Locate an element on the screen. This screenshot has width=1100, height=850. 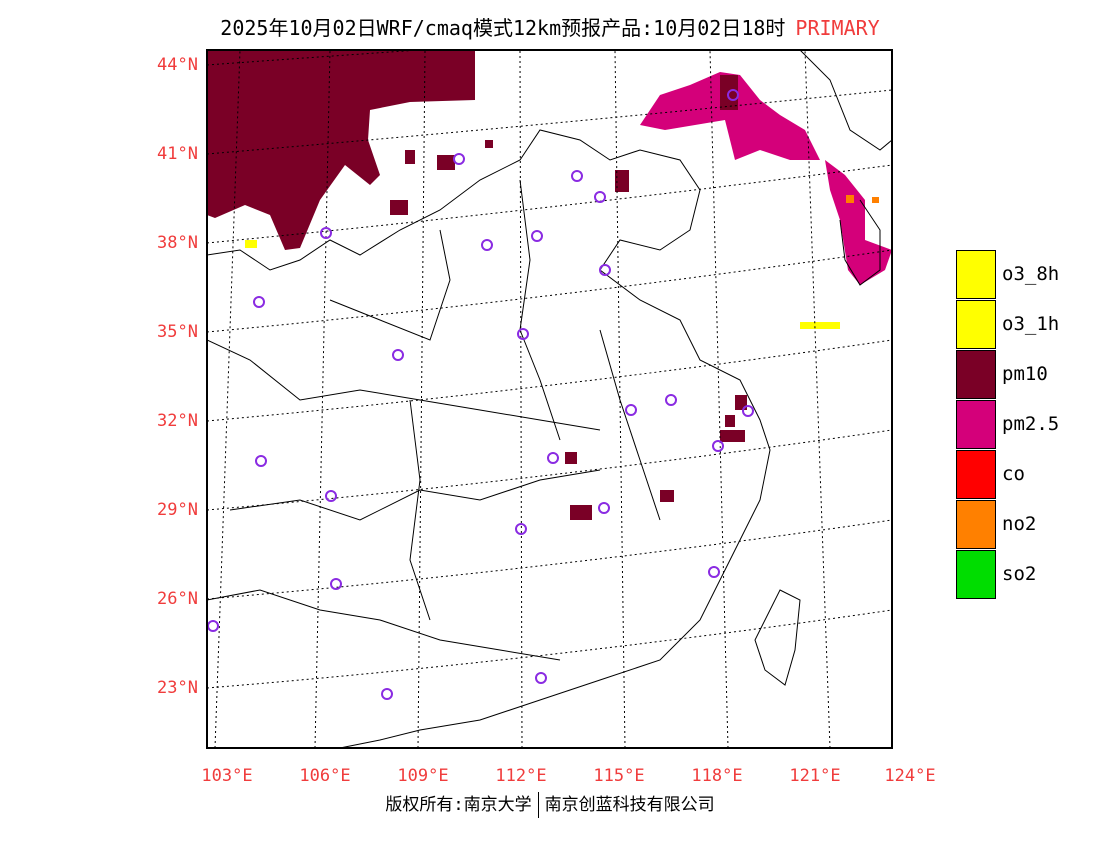
lon-label: 118°E is located at coordinates (717, 776).